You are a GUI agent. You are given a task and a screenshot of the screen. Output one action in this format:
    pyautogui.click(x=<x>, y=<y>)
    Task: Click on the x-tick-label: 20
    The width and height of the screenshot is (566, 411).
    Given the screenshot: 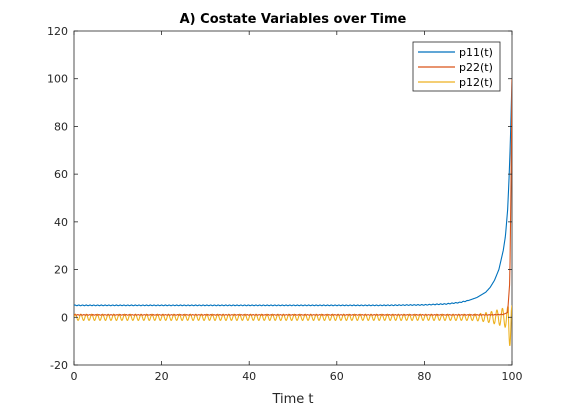 What is the action you would take?
    pyautogui.click(x=162, y=376)
    